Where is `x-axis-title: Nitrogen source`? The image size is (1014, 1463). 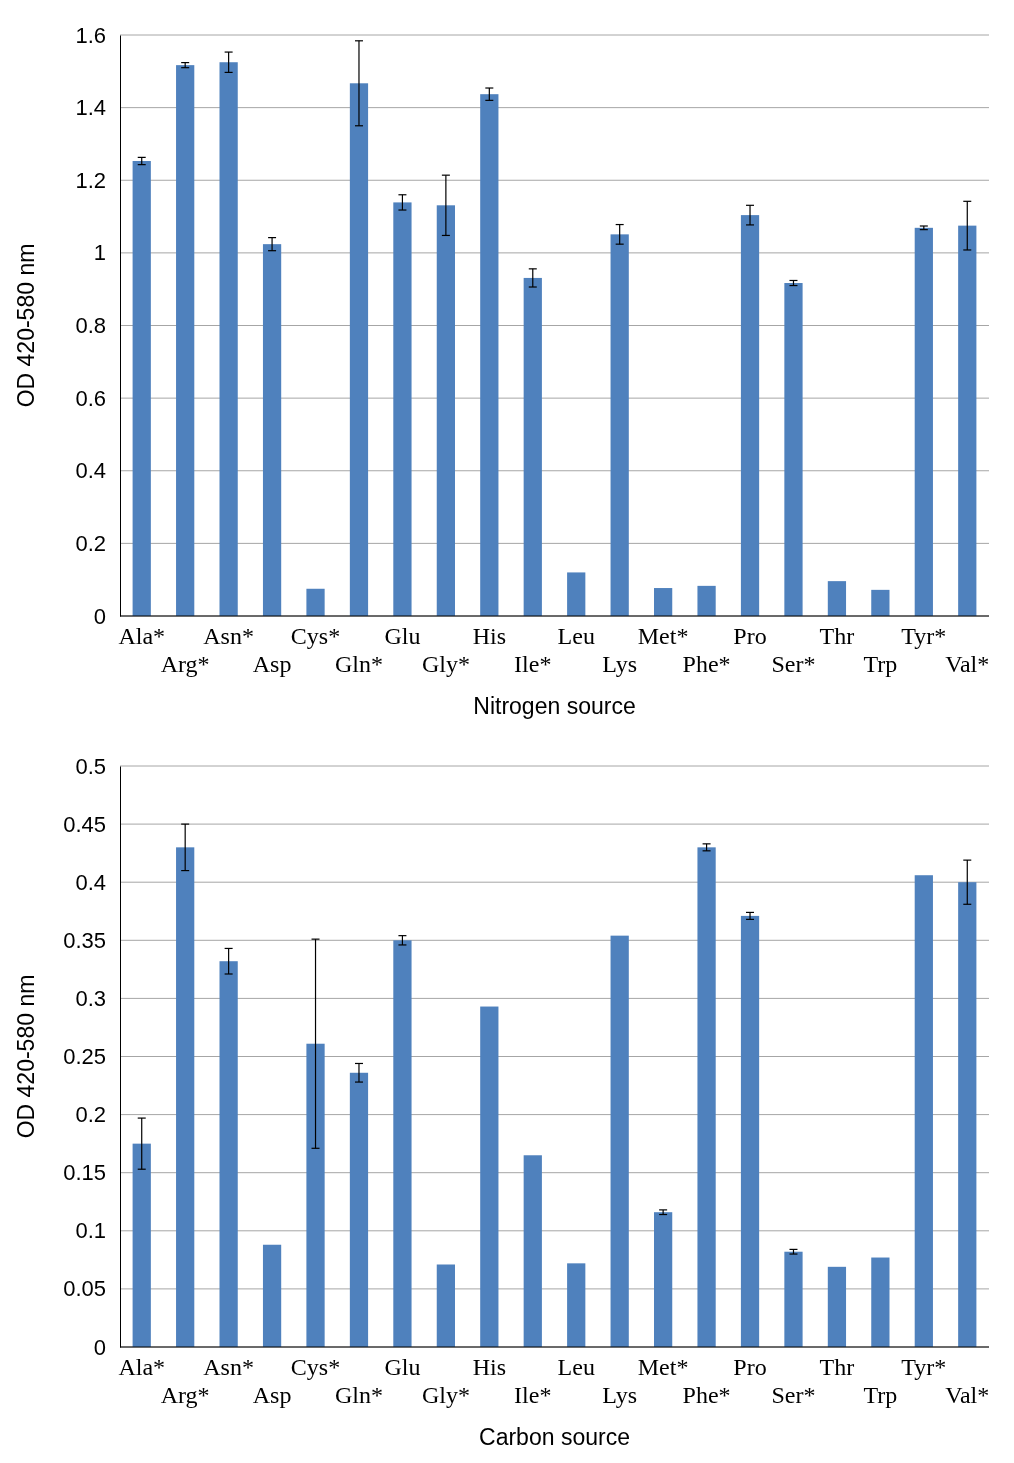 x-axis-title: Nitrogen source is located at coordinates (554, 706).